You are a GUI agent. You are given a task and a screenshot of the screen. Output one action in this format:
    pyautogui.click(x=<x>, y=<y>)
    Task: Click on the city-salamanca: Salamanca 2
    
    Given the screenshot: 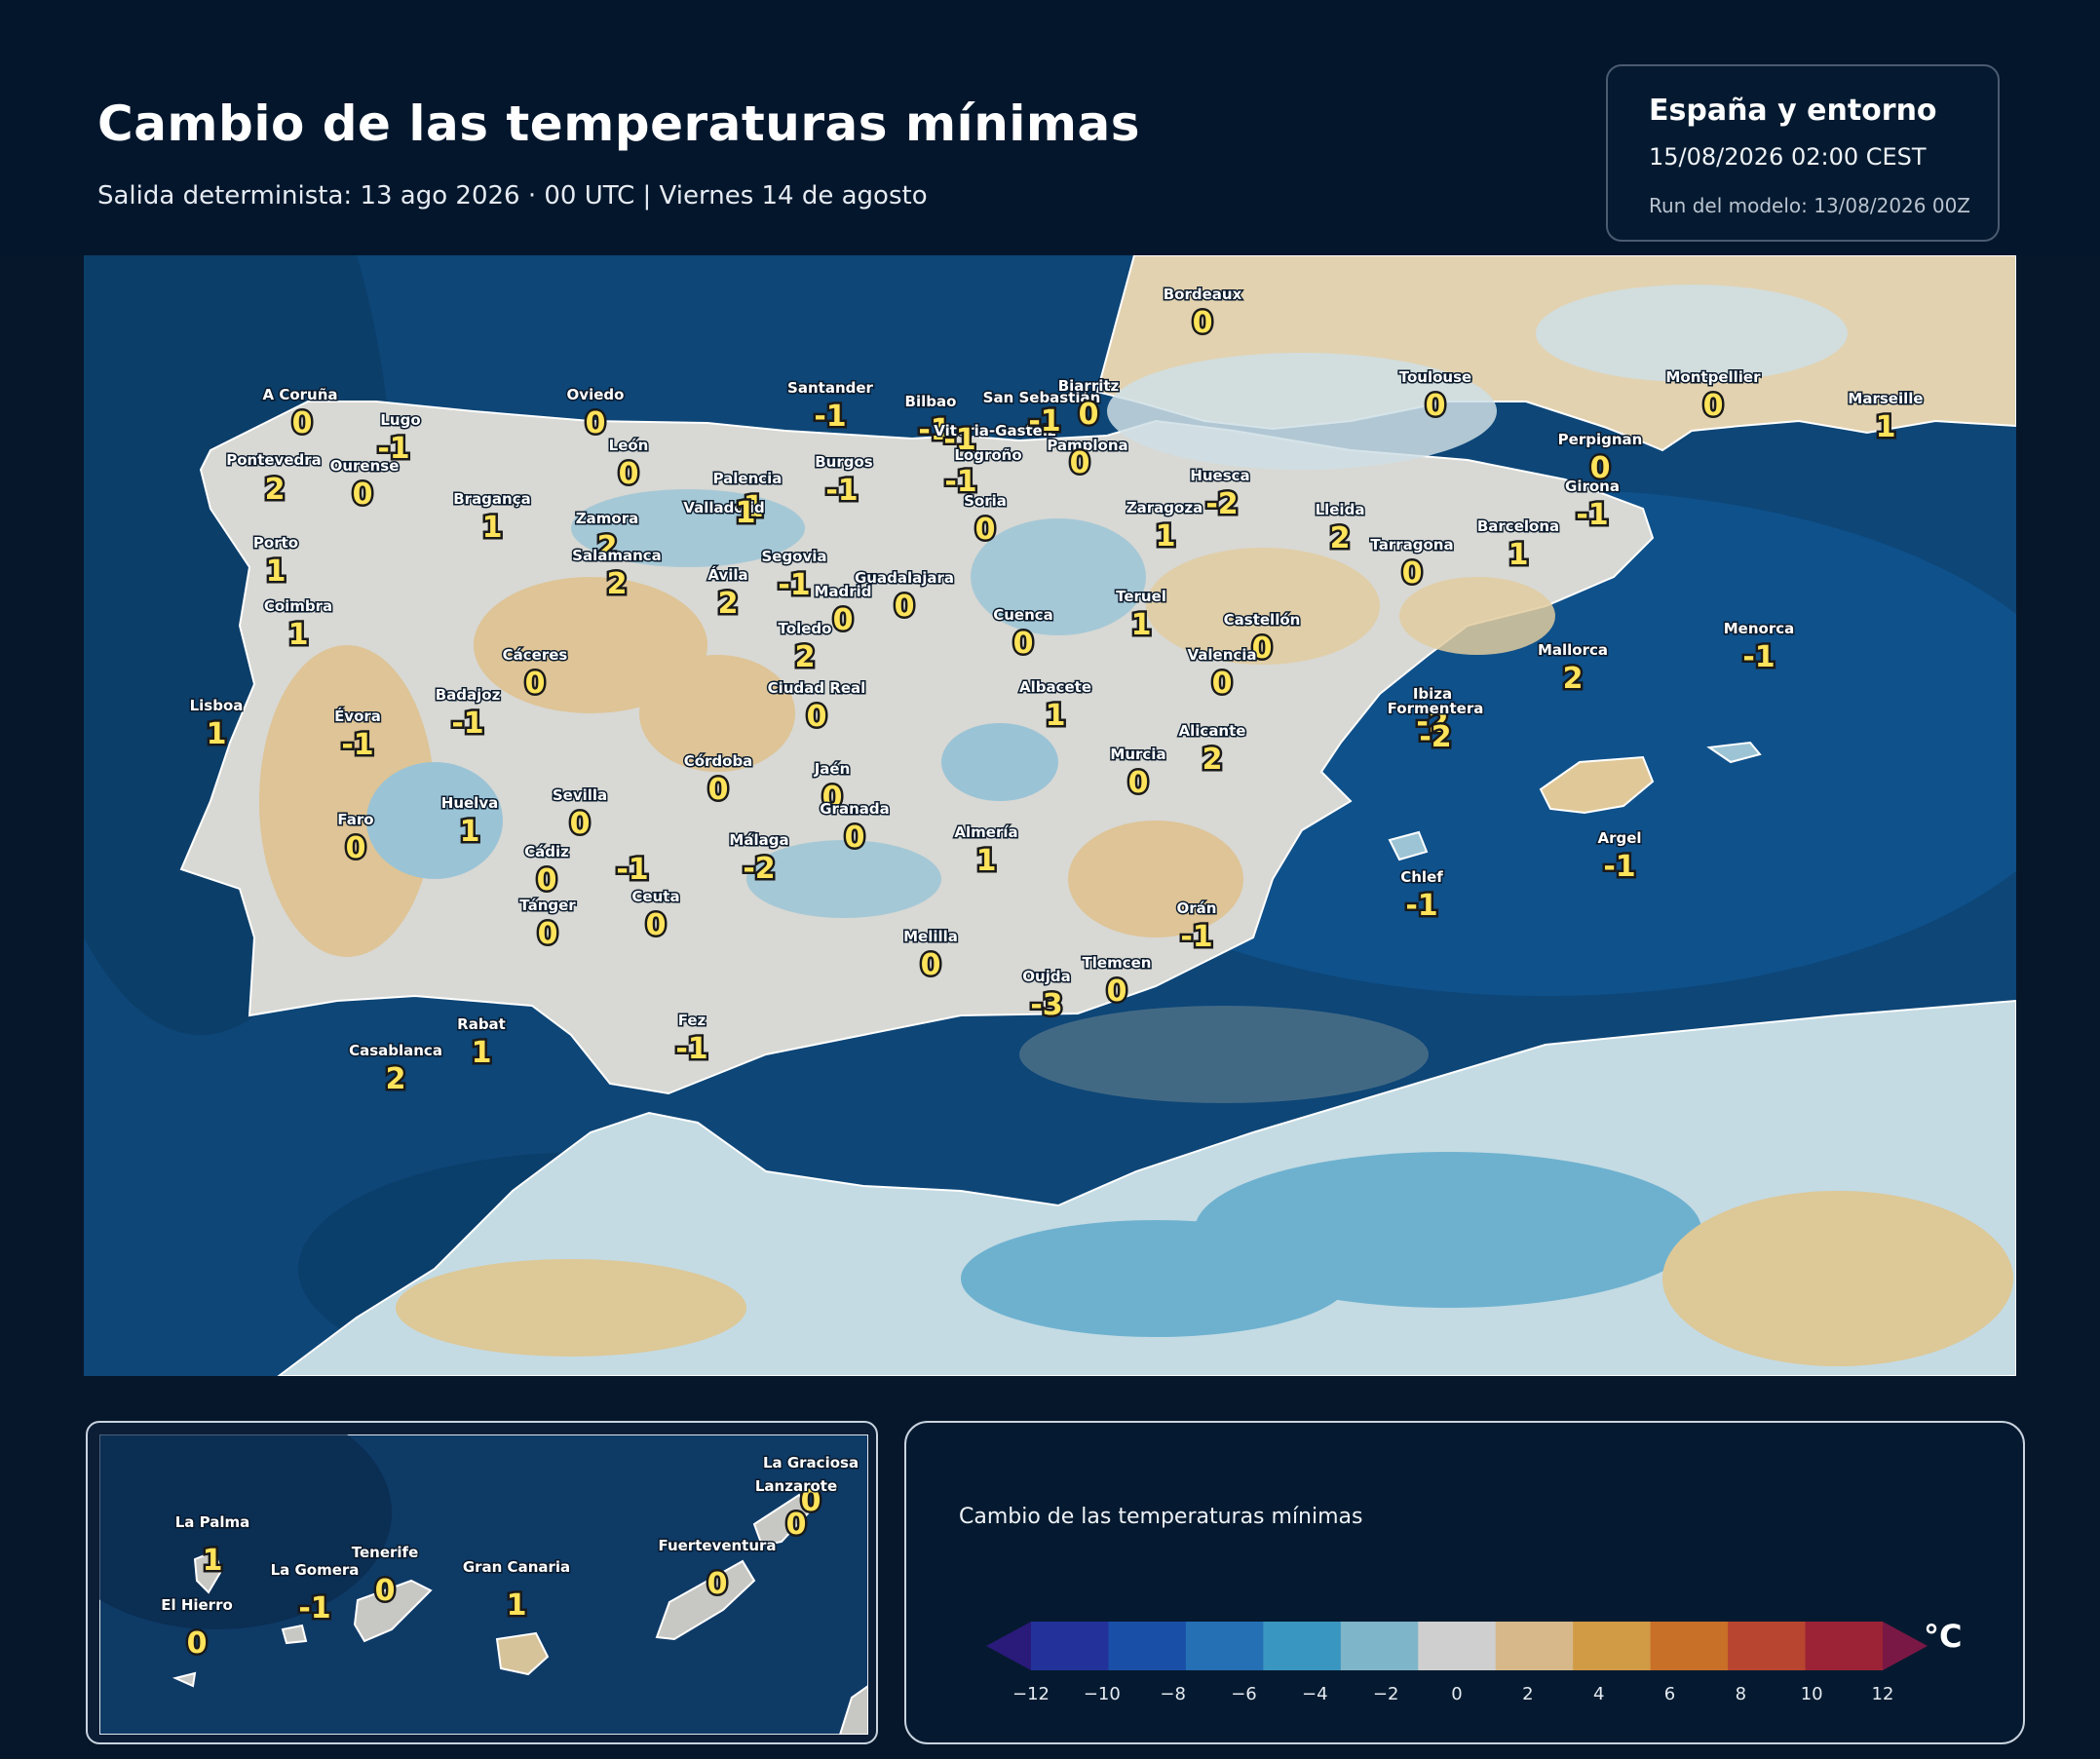 What is the action you would take?
    pyautogui.click(x=617, y=575)
    